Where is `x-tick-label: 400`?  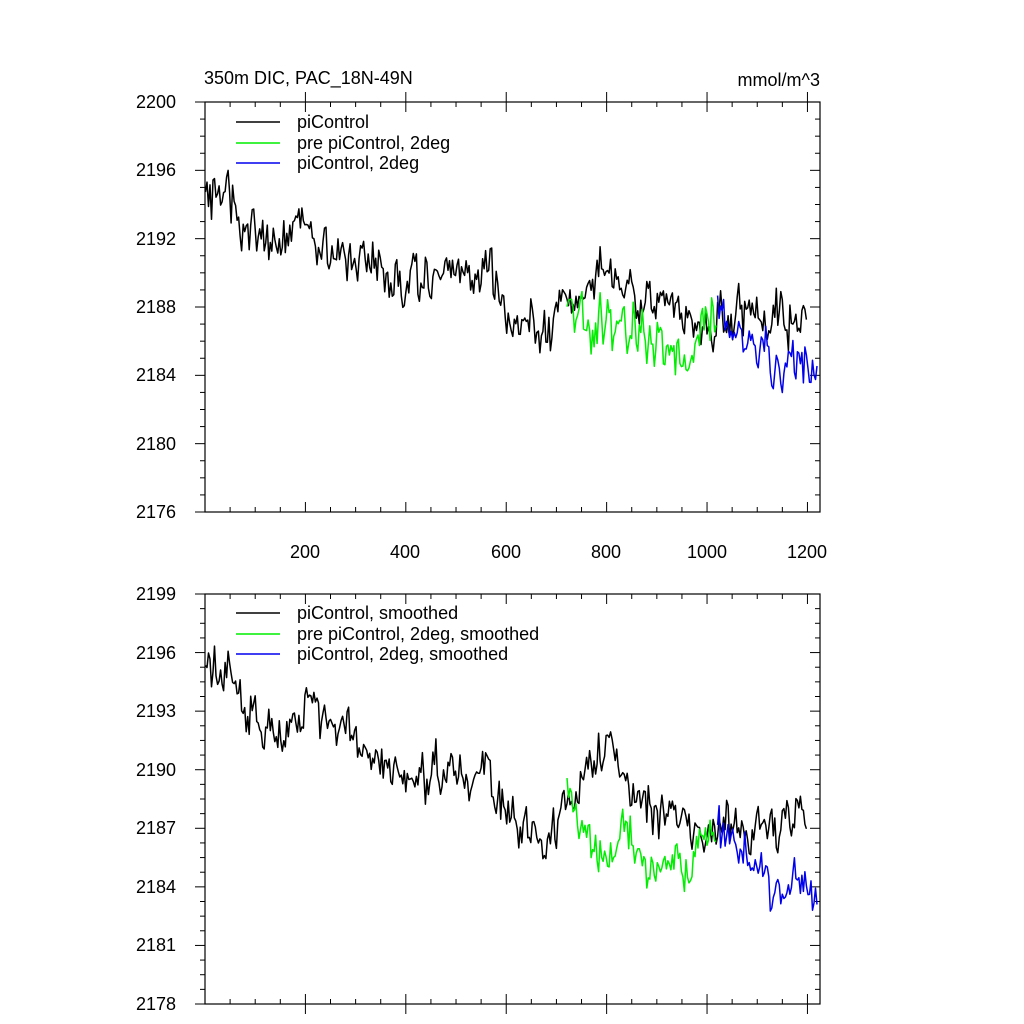
x-tick-label: 400 is located at coordinates (405, 552).